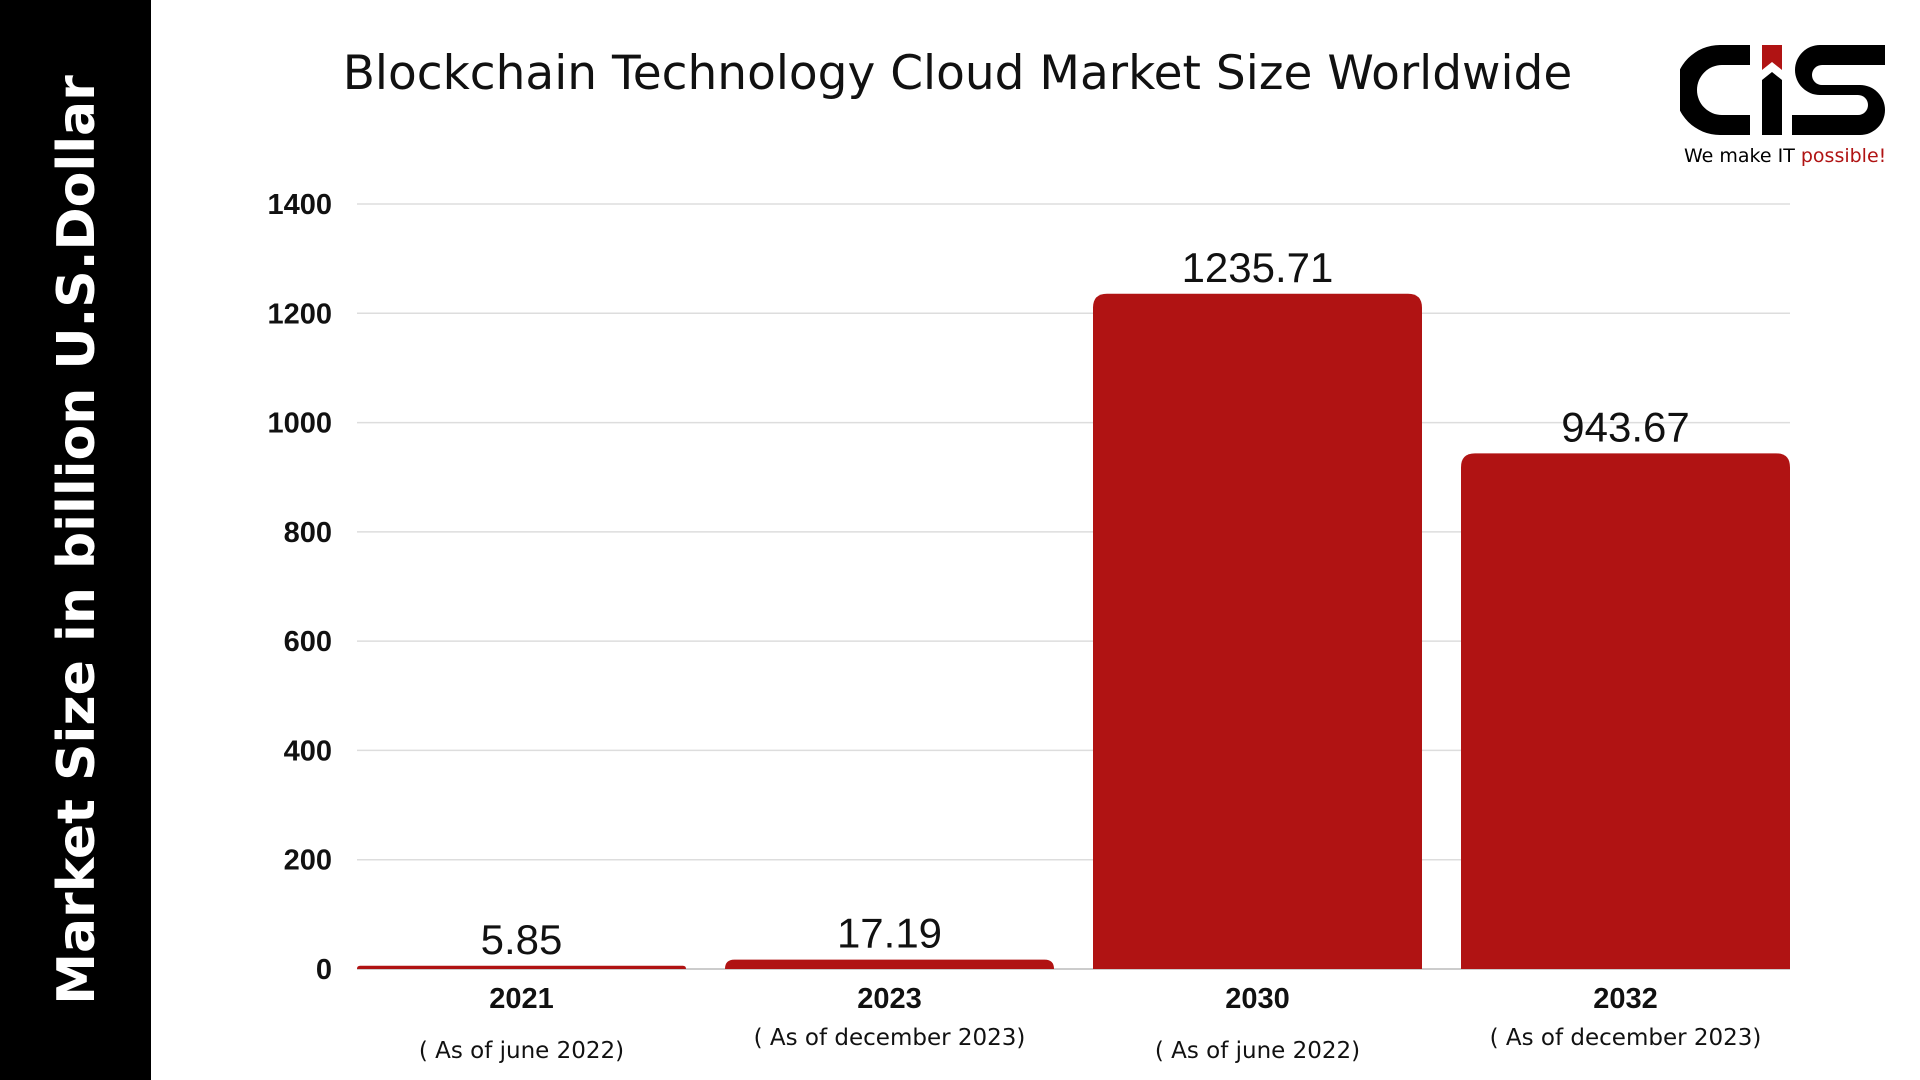  I want to click on data-label: 5.85, so click(522, 939).